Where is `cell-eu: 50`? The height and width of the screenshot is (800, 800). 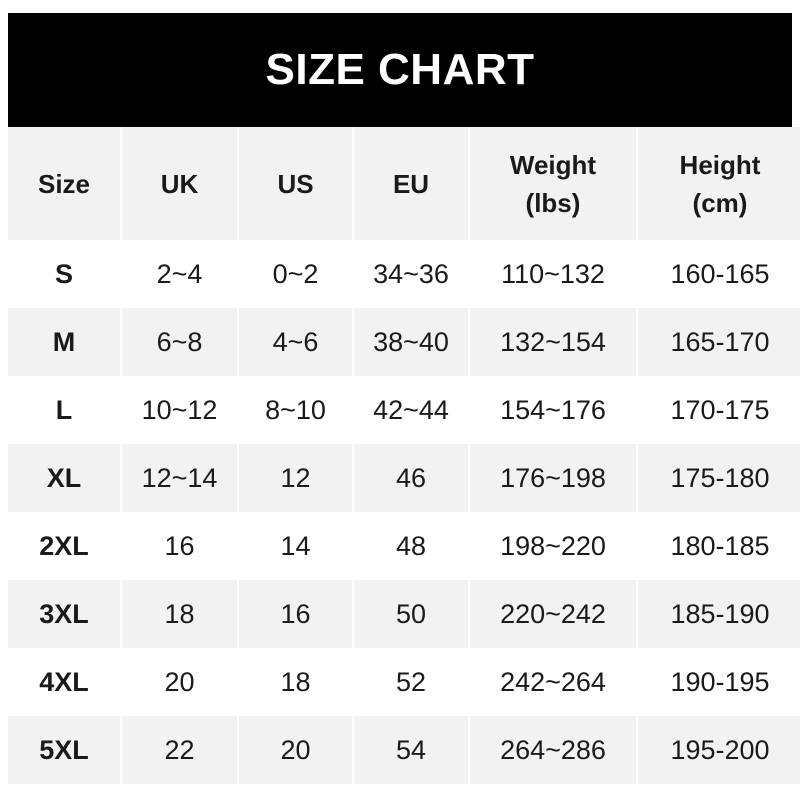
cell-eu: 50 is located at coordinates (411, 614).